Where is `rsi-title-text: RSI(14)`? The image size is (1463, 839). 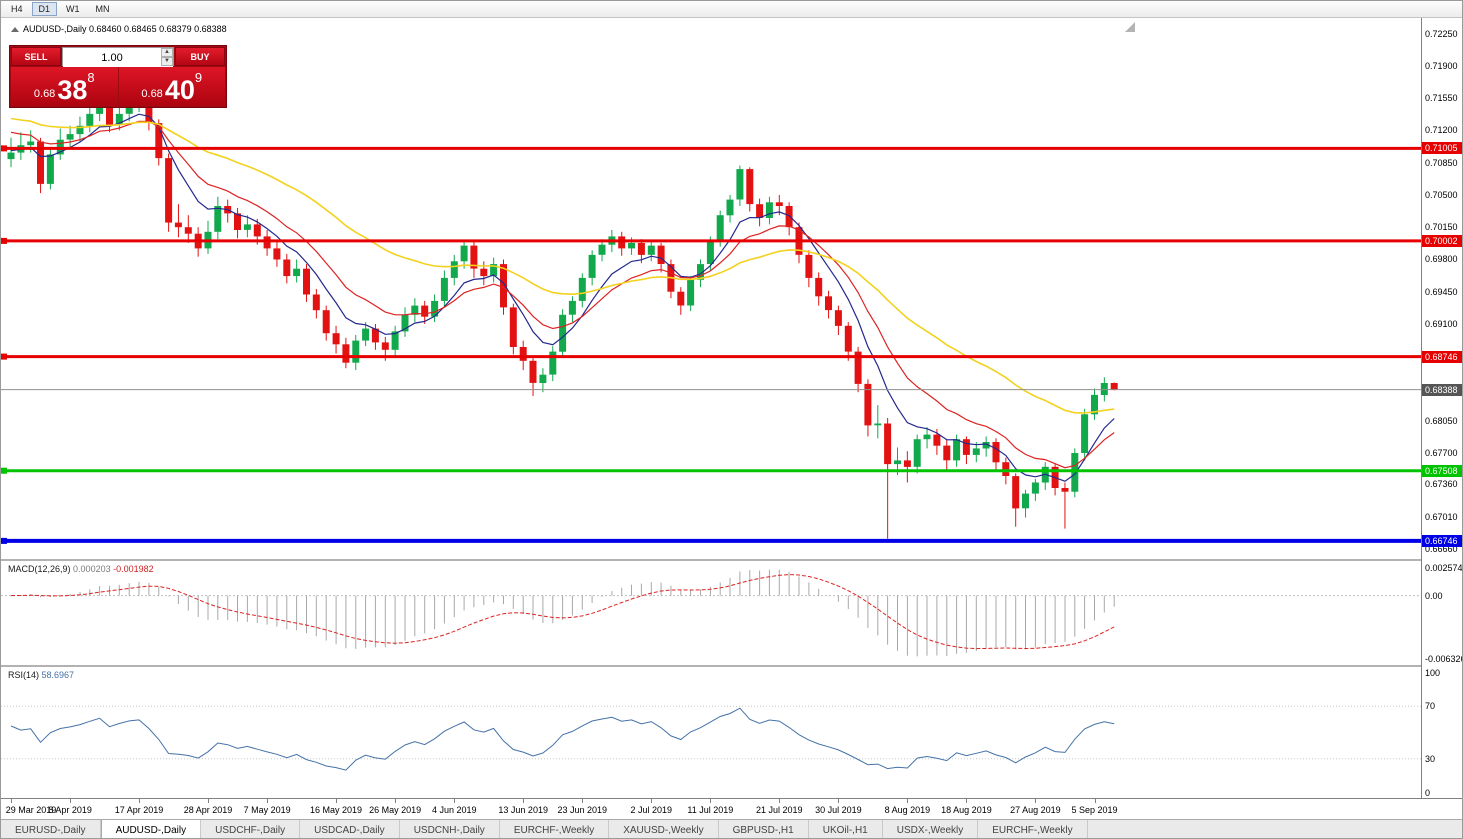
rsi-title-text: RSI(14) is located at coordinates (24, 675).